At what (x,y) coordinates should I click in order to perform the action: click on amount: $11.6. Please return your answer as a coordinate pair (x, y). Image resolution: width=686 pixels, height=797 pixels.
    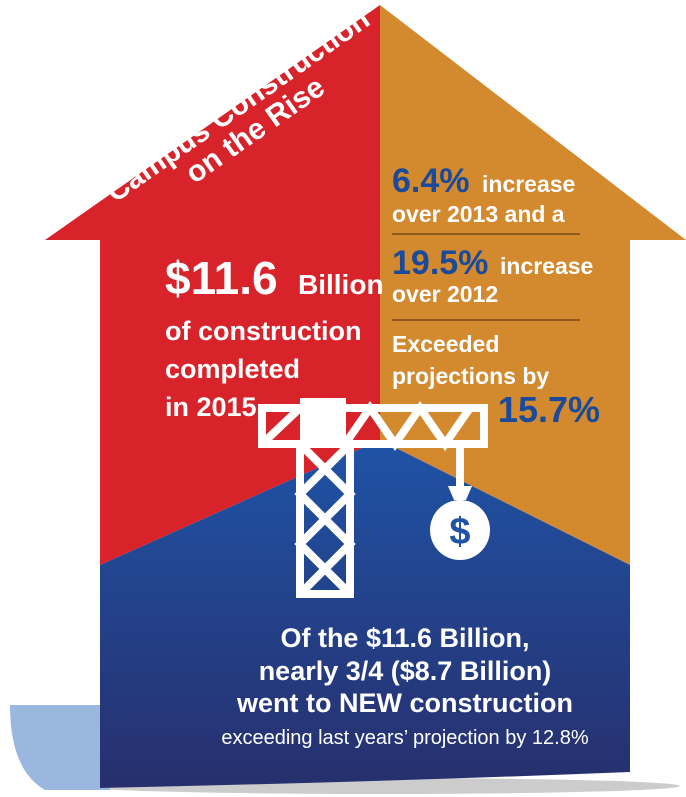
    Looking at the image, I should click on (221, 278).